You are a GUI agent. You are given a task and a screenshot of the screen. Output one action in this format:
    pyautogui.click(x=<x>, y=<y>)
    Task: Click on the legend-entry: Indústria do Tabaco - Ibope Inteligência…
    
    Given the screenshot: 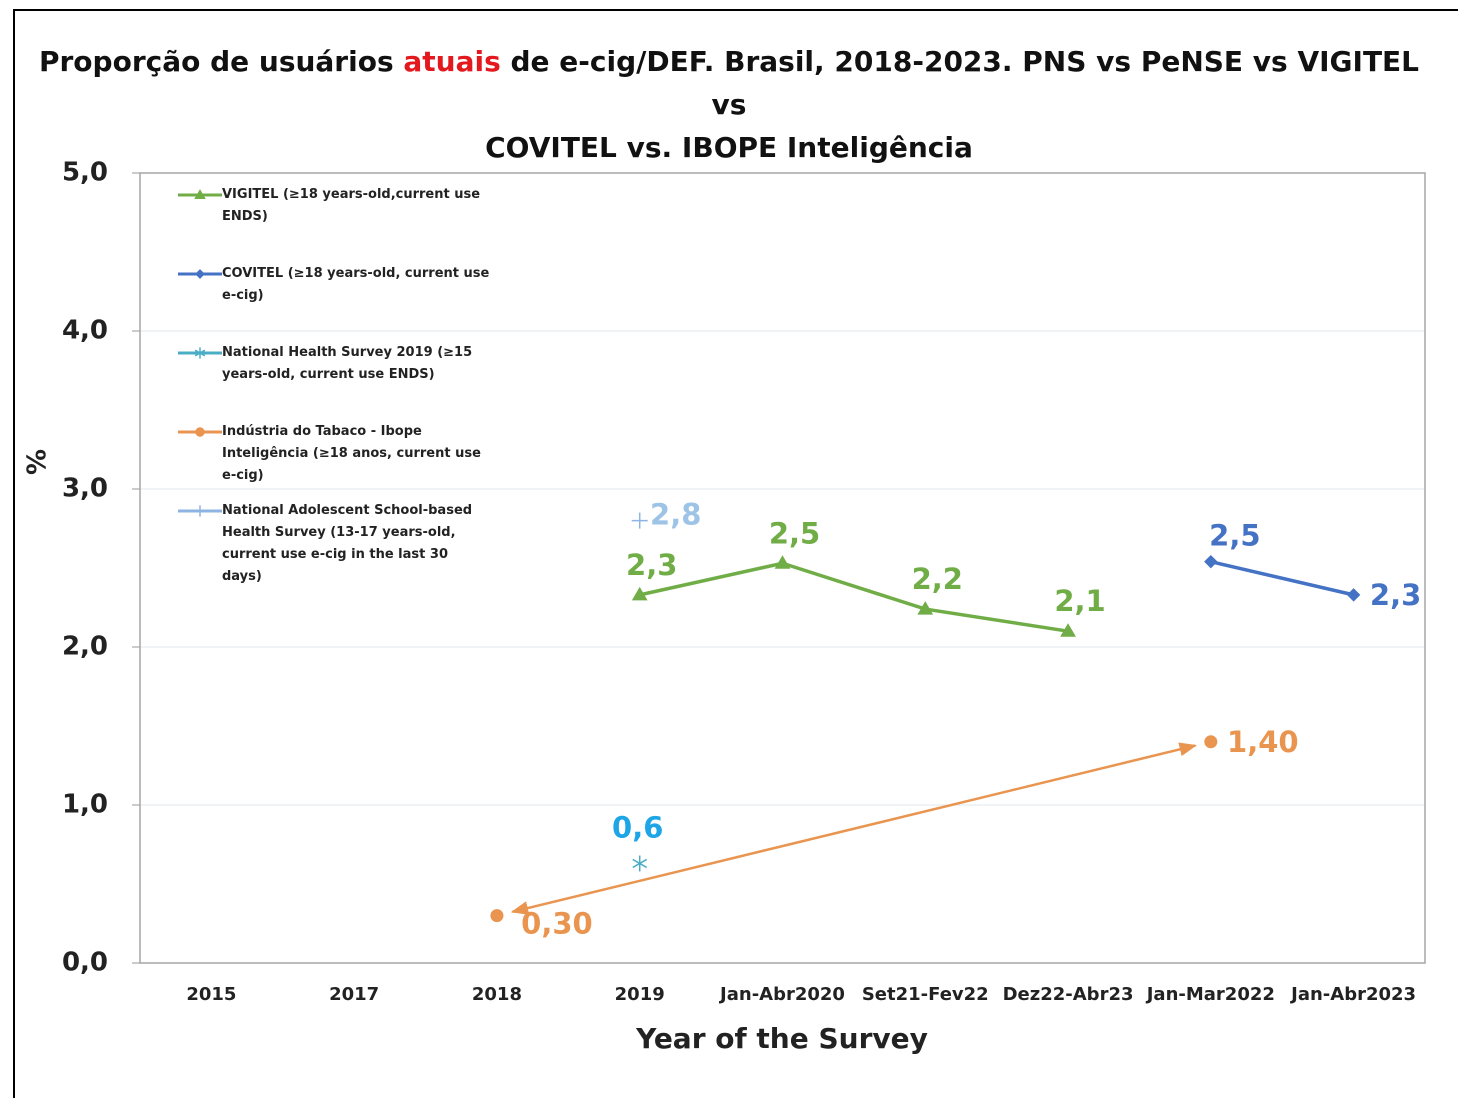 What is the action you would take?
    pyautogui.click(x=338, y=460)
    